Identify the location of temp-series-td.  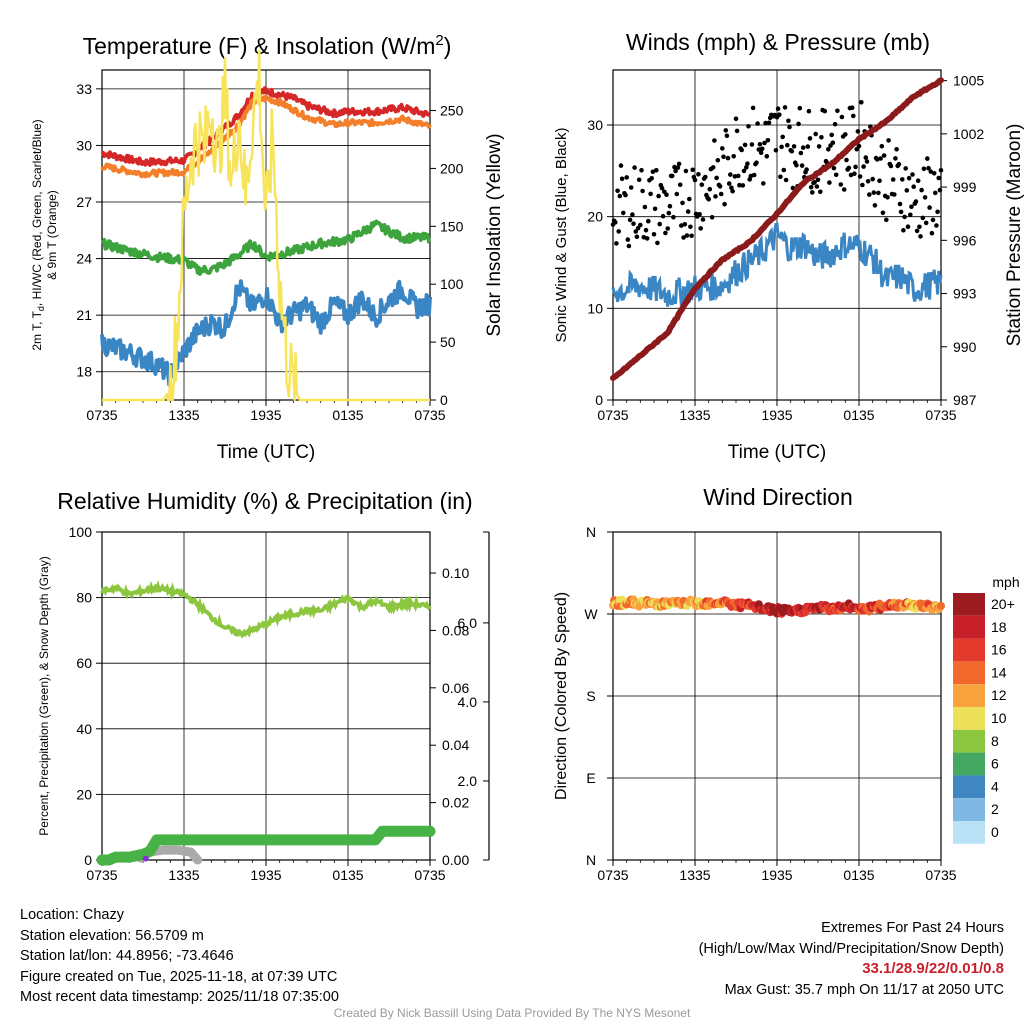
(266, 247).